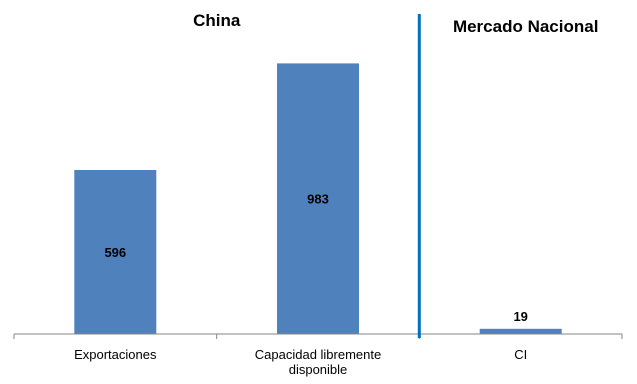 This screenshot has height=384, width=637. I want to click on value-label-2: 983, so click(318, 199).